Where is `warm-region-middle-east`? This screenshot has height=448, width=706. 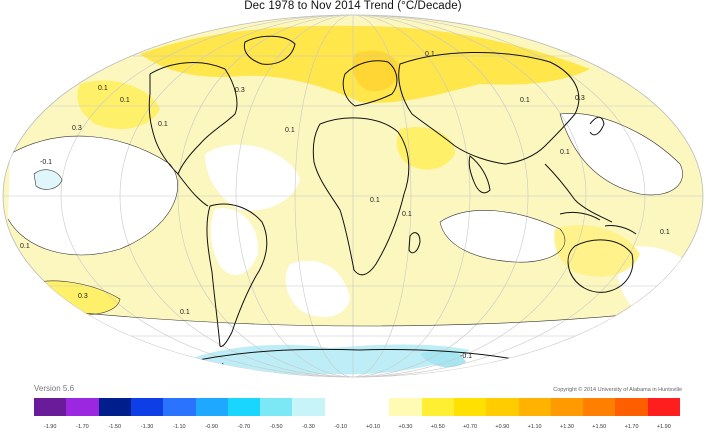
warm-region-middle-east is located at coordinates (425, 148).